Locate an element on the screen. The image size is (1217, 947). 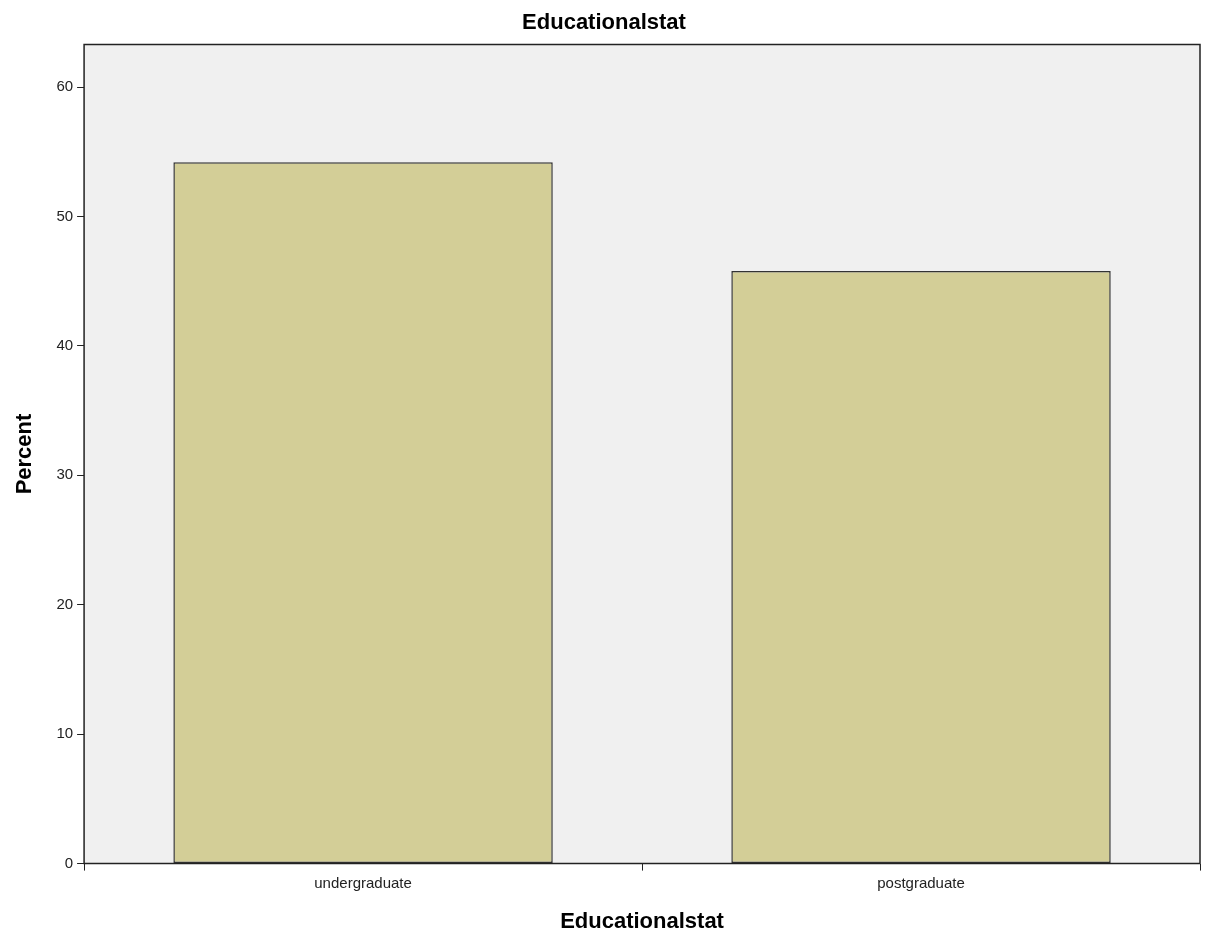
y-tick-label: 10 is located at coordinates (65, 733).